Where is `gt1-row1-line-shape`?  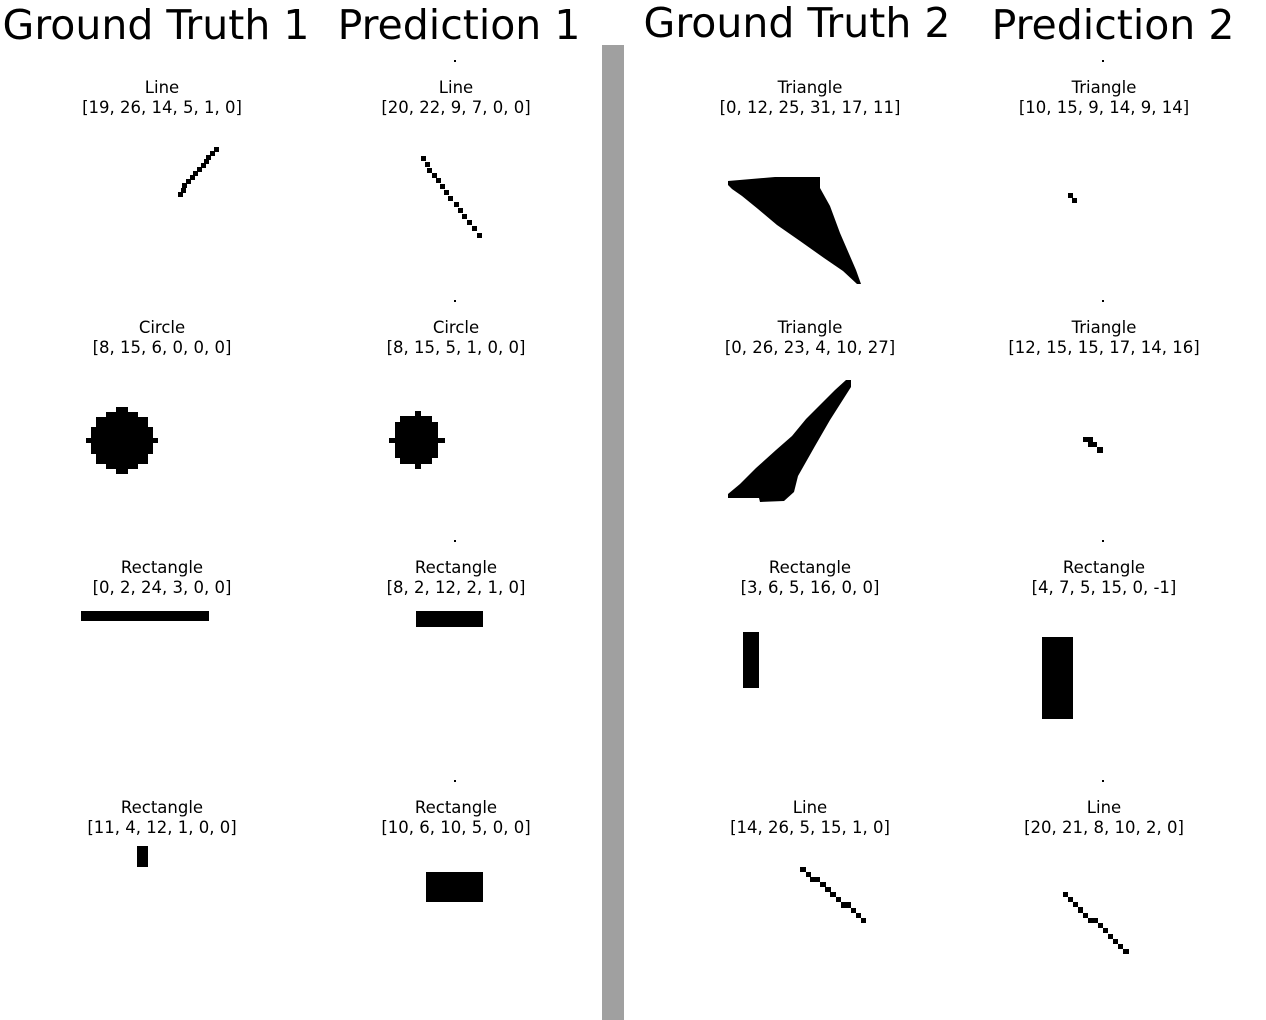
gt1-row1-line-shape is located at coordinates (198, 172).